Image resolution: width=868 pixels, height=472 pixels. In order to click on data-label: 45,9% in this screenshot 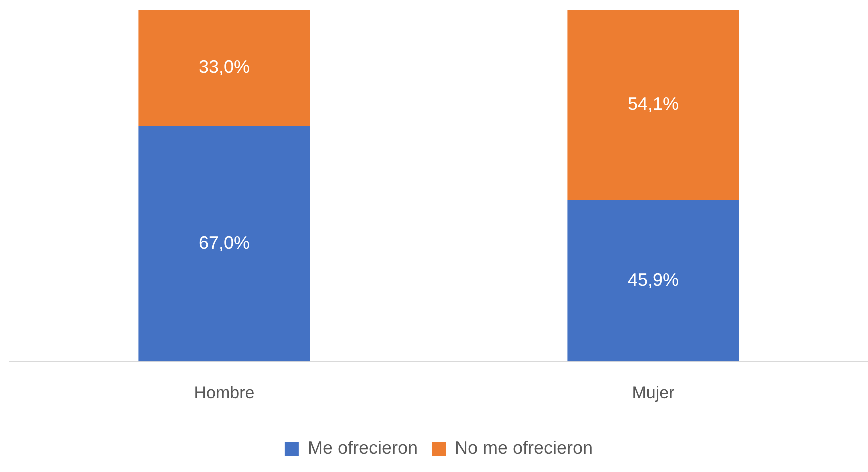, I will do `click(654, 280)`.